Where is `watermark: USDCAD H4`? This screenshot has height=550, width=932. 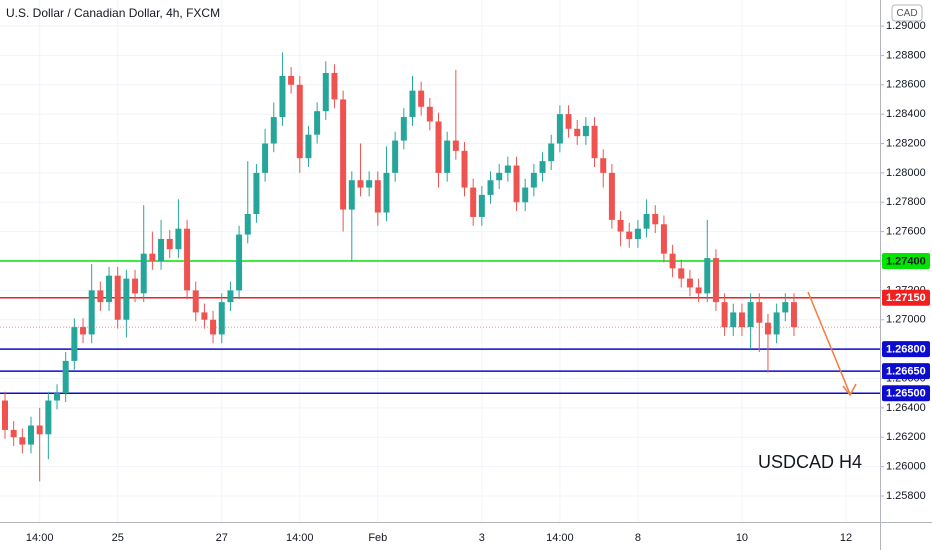
watermark: USDCAD H4 is located at coordinates (810, 462).